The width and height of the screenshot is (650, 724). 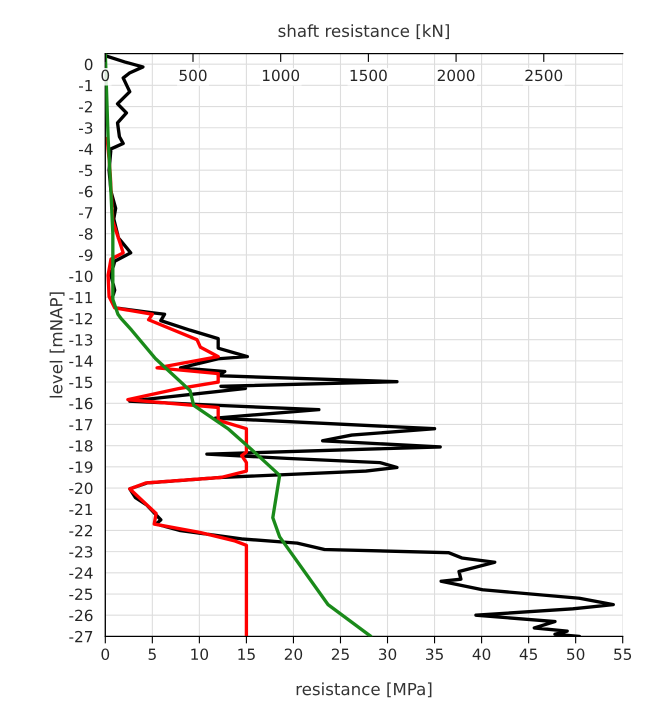 I want to click on y-tick-label: -12, so click(x=80, y=318).